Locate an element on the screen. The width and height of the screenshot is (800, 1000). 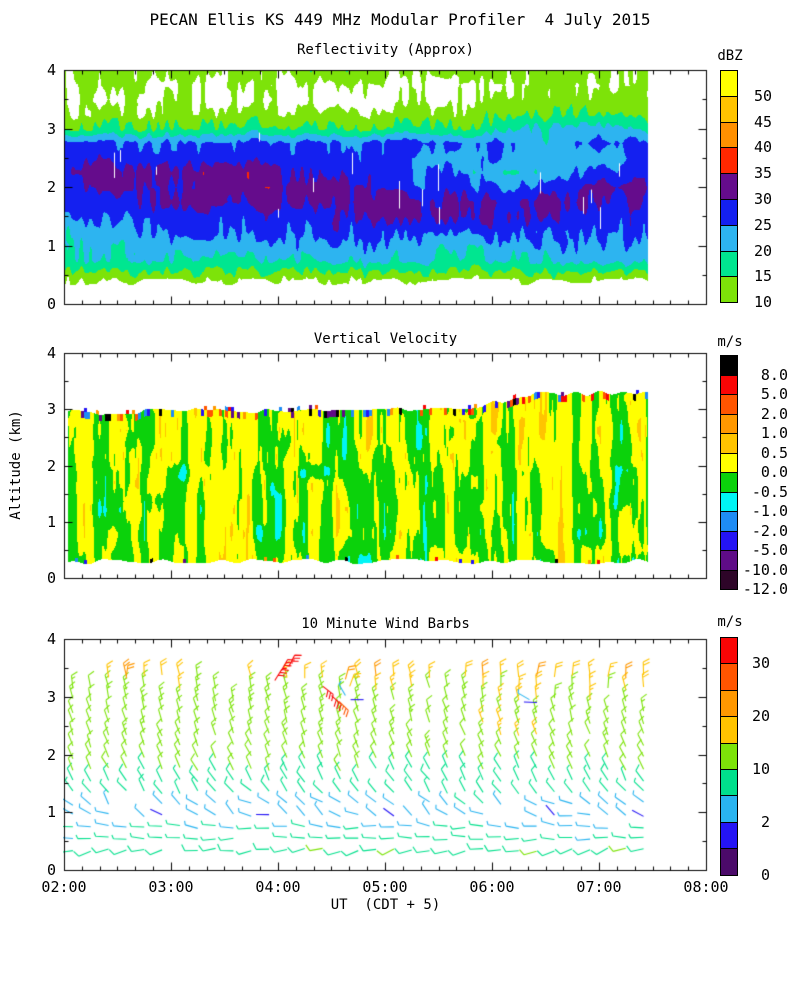
wind-barbs-panel-title: 10 Minute Wind Barbs is located at coordinates (385, 624).